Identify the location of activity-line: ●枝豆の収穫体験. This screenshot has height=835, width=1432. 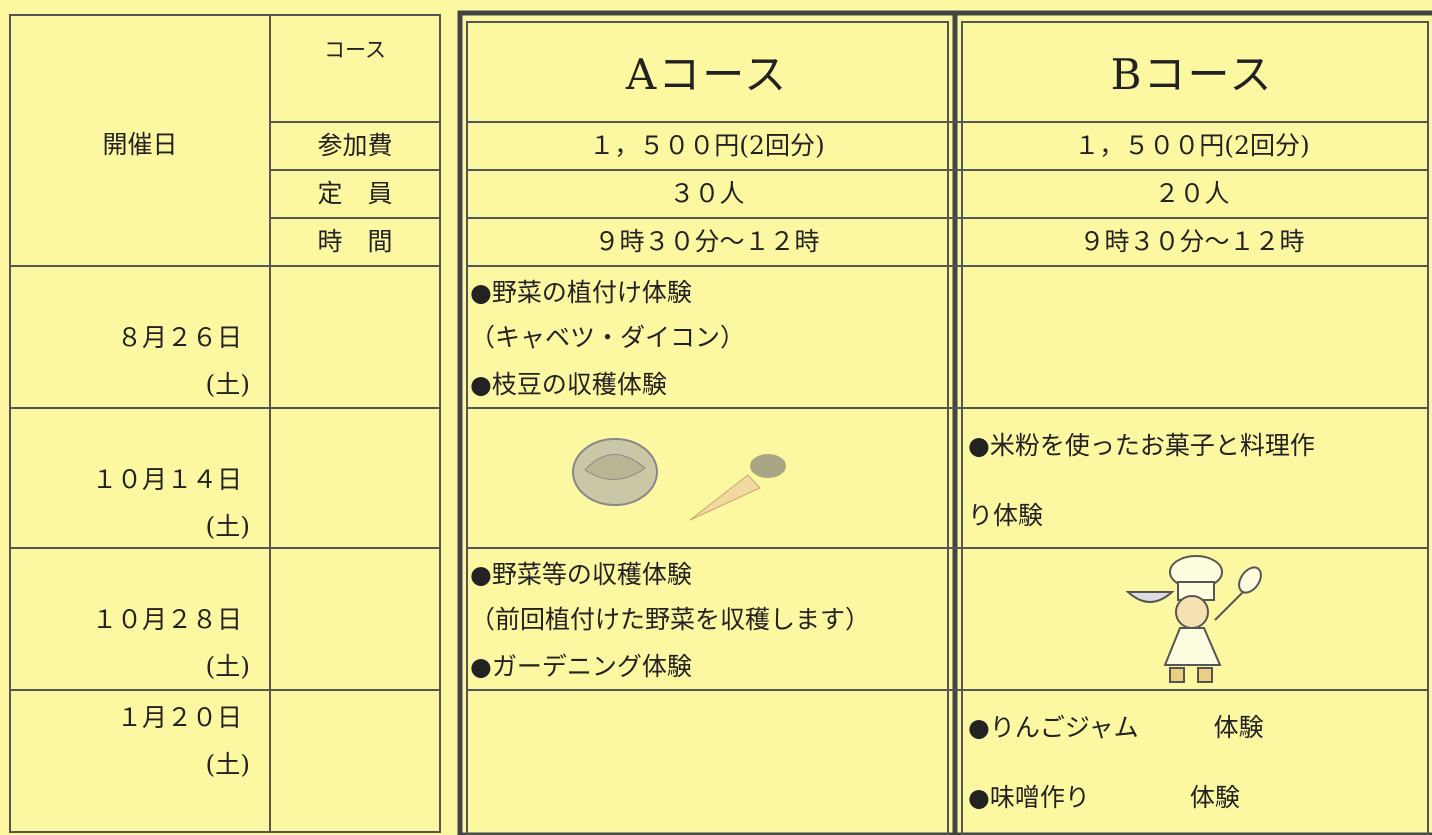
(568, 384).